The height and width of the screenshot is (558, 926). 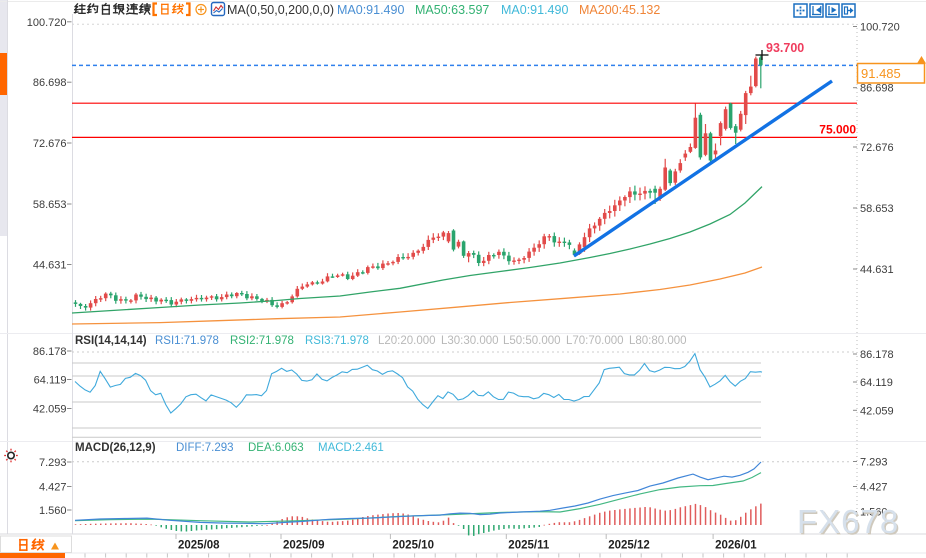 What do you see at coordinates (532, 341) in the screenshot?
I see `svg-text: L50:50.000` at bounding box center [532, 341].